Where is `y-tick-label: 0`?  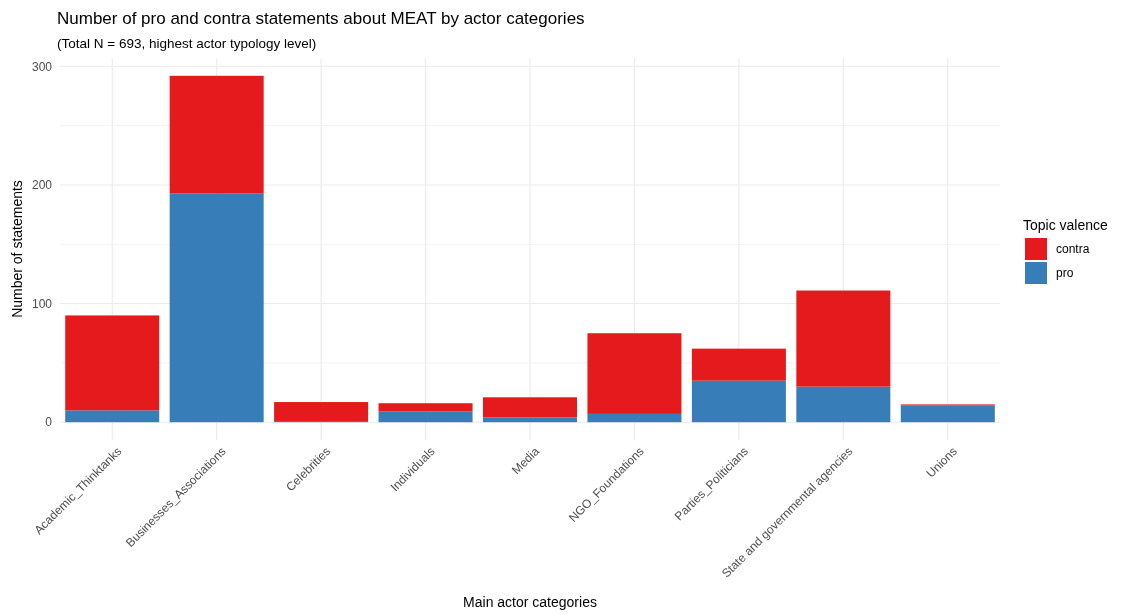 y-tick-label: 0 is located at coordinates (49, 422).